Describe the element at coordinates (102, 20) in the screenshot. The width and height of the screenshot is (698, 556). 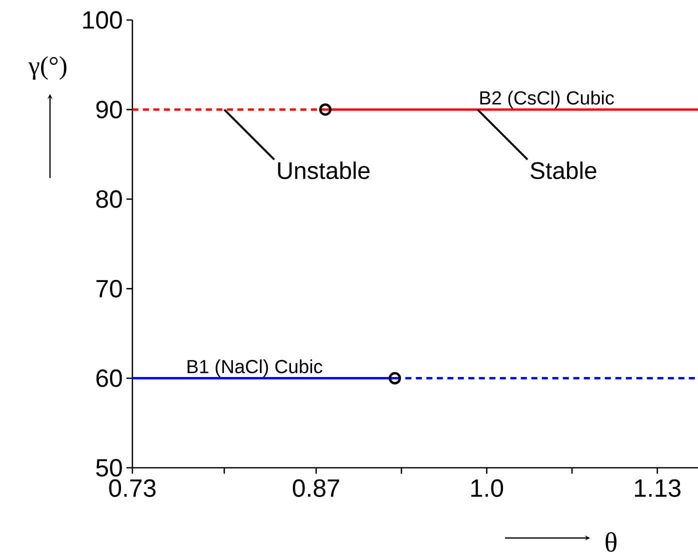
I see `y-tick-label: 100` at that location.